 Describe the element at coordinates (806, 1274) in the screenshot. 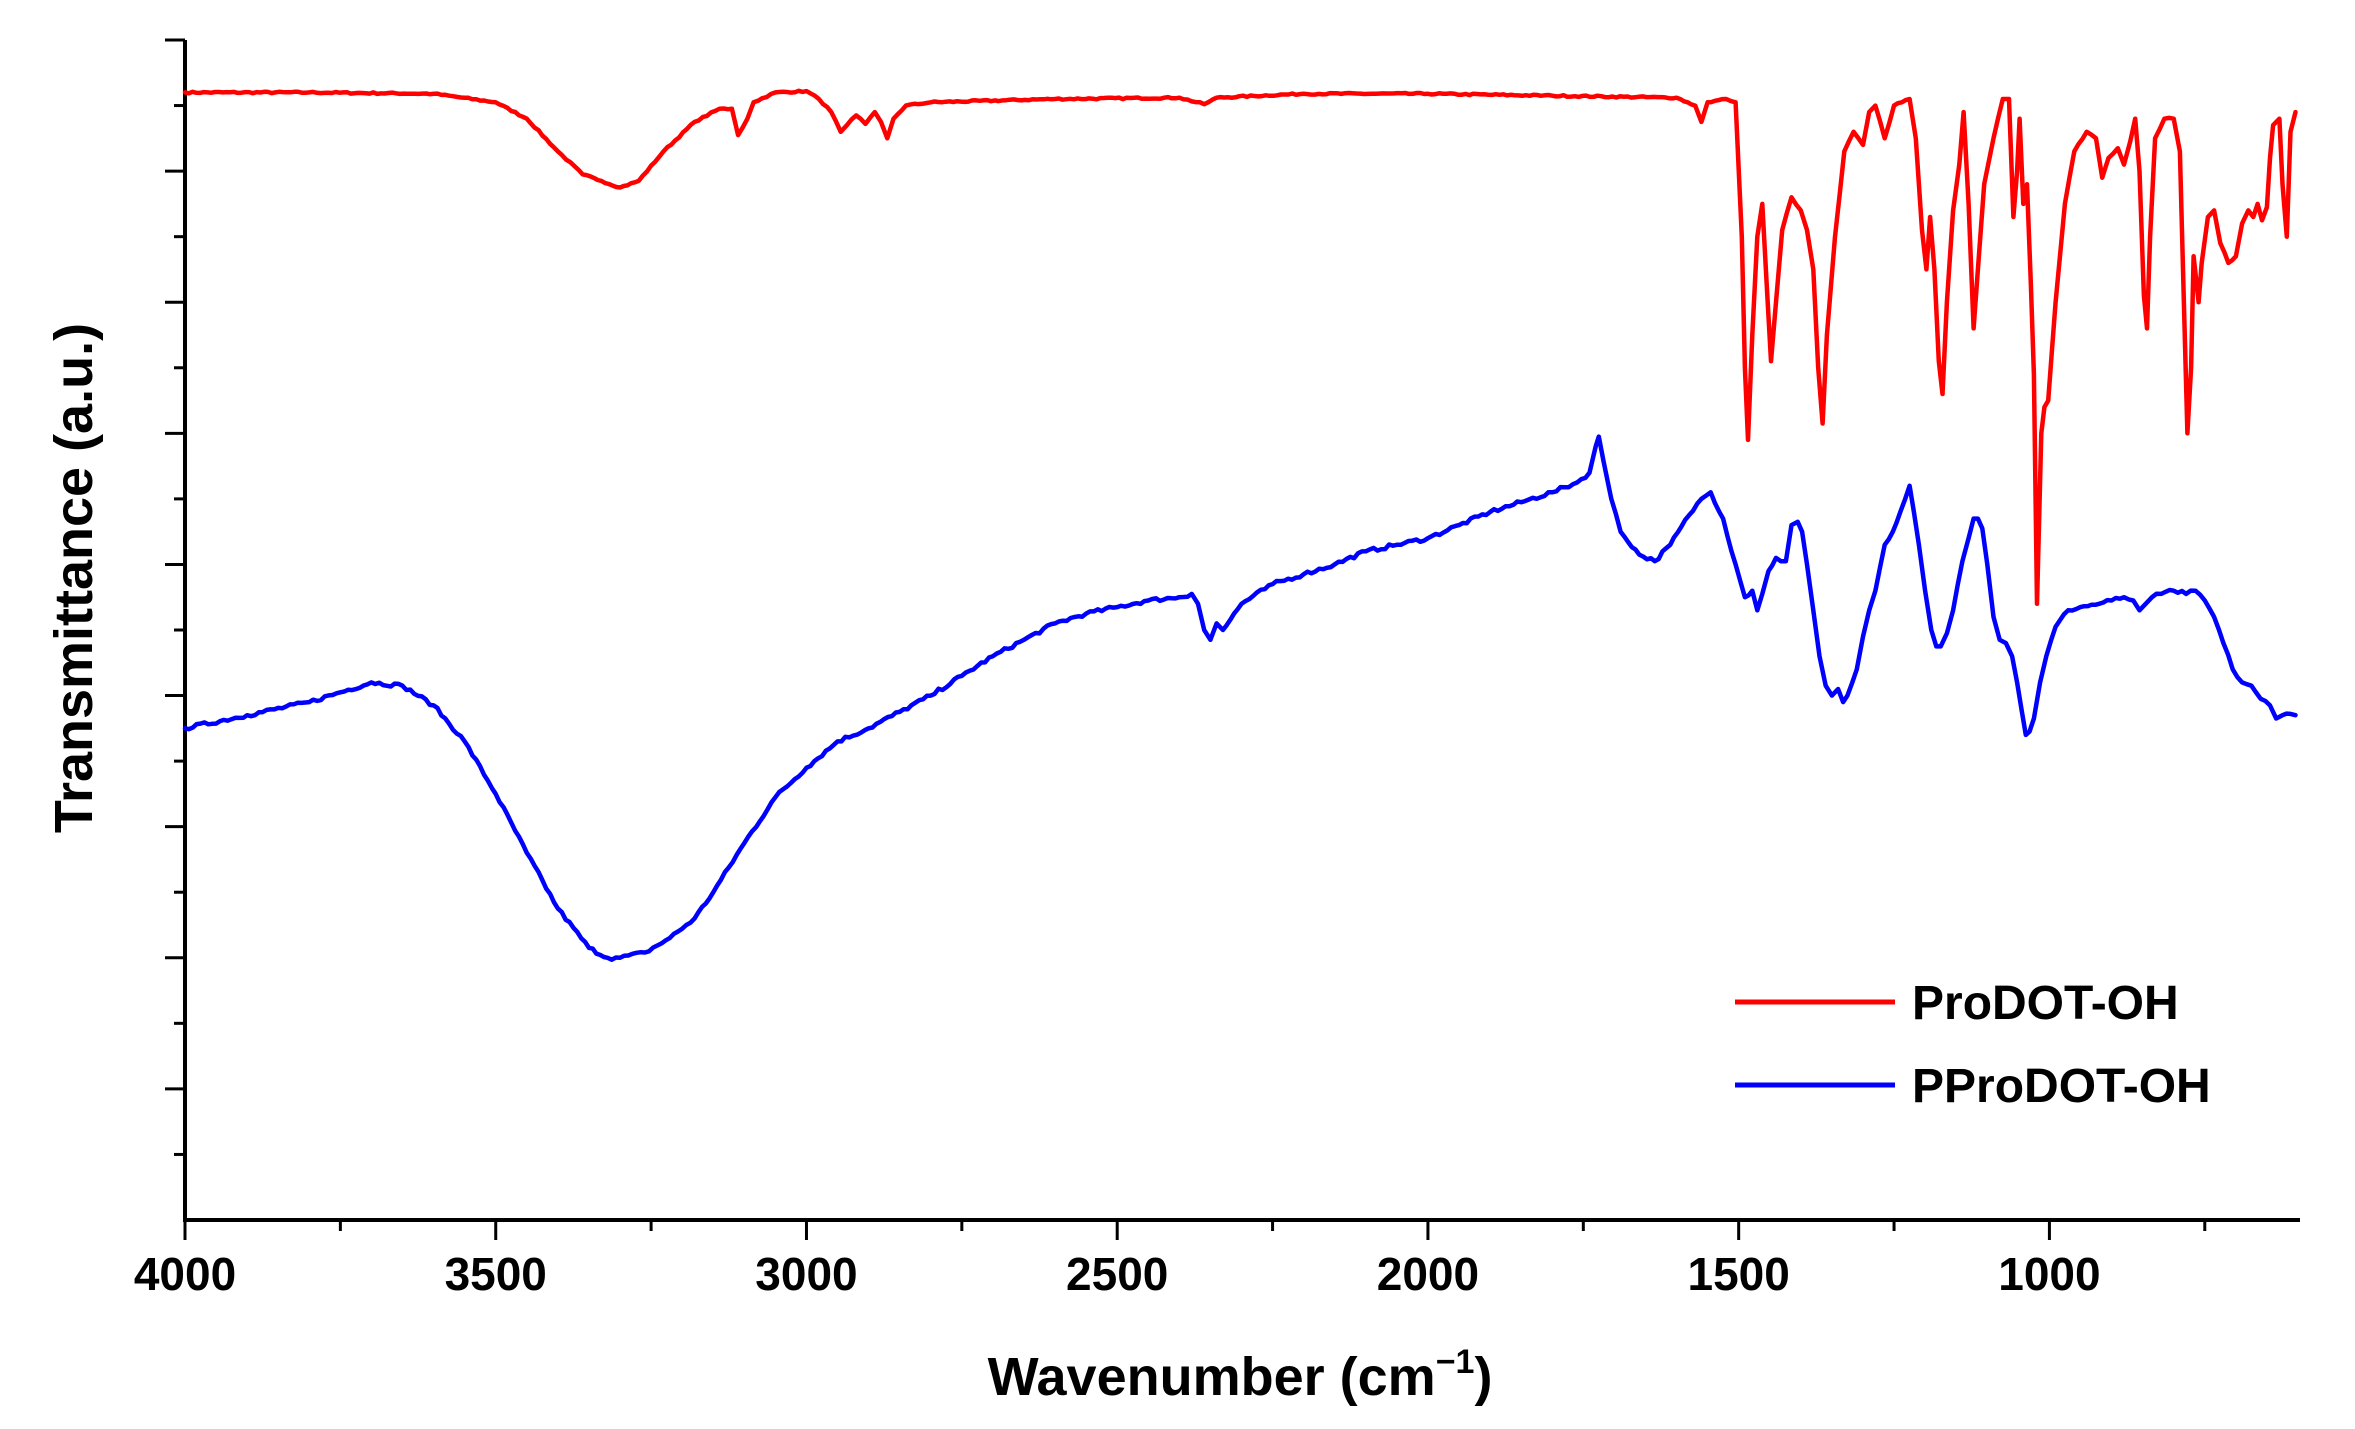

I see `x-tick-label: 3000` at that location.